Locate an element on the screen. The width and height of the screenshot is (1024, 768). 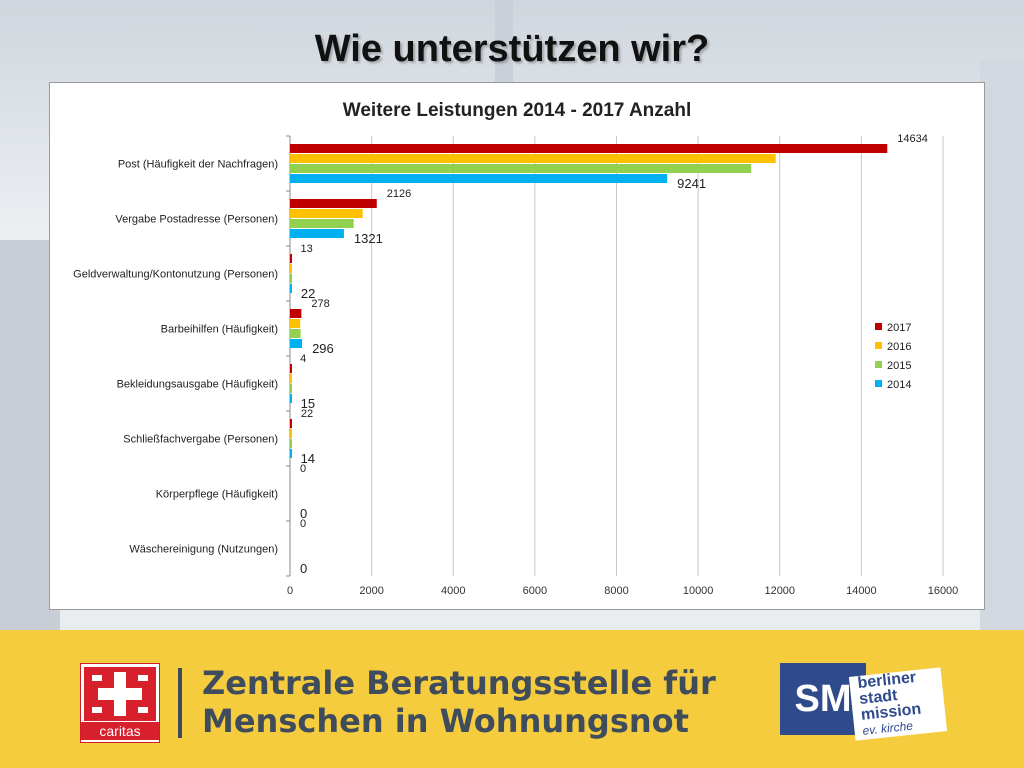
legend-label: 2015 is located at coordinates (899, 366).